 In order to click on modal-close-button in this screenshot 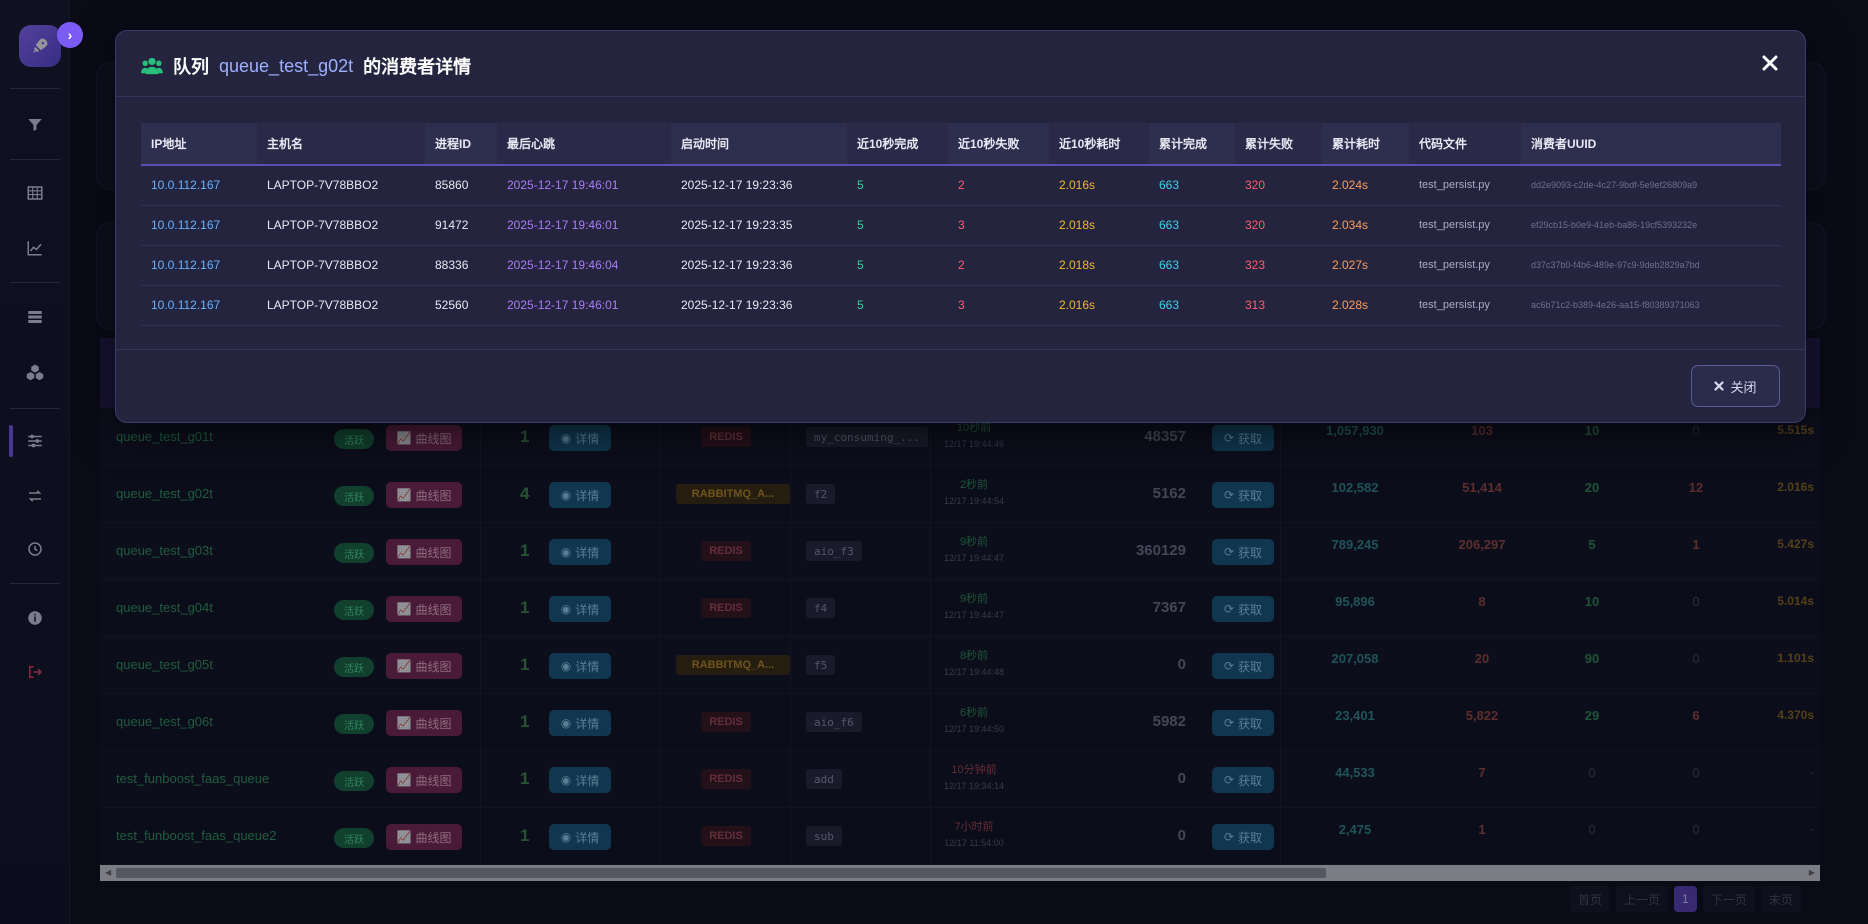, I will do `click(1770, 63)`.